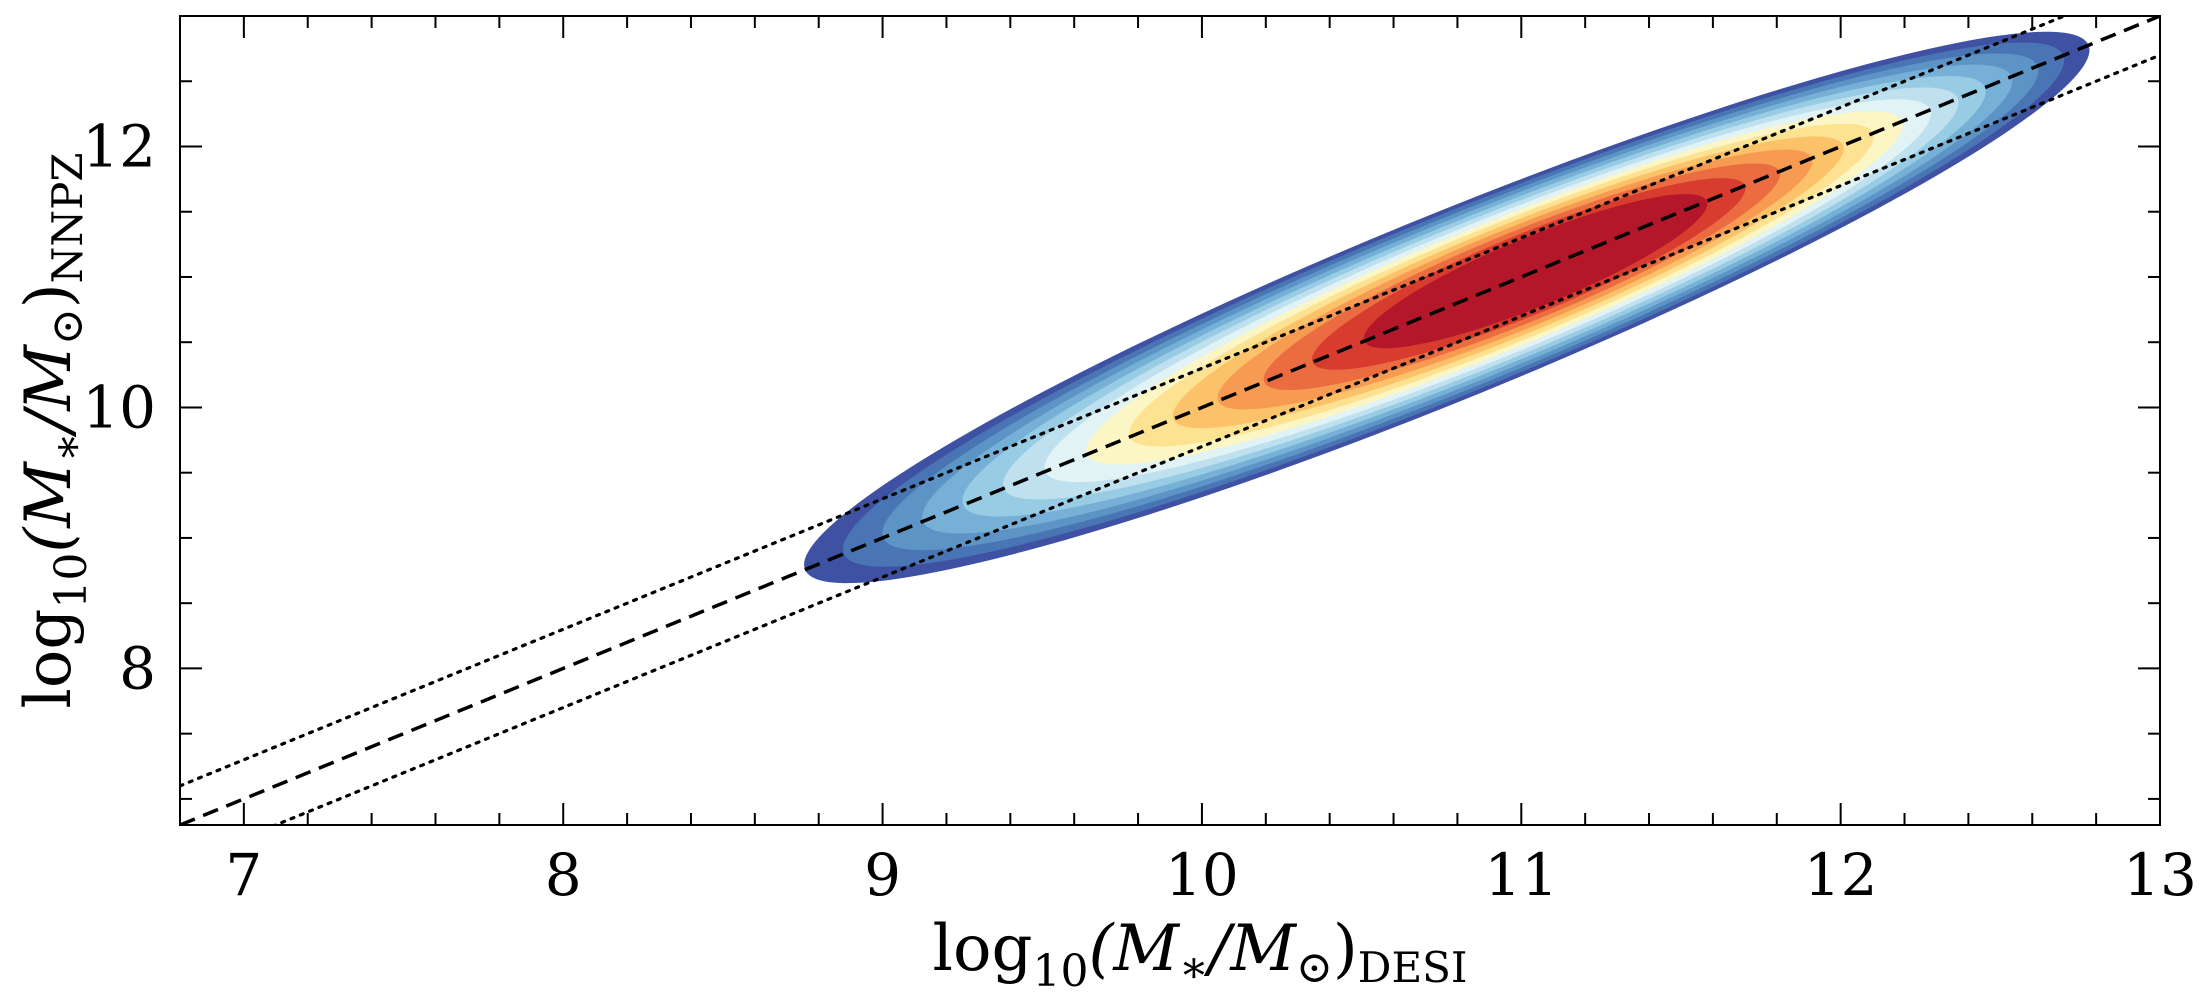 The height and width of the screenshot is (1000, 2200). I want to click on y-tick-label: 12, so click(119, 146).